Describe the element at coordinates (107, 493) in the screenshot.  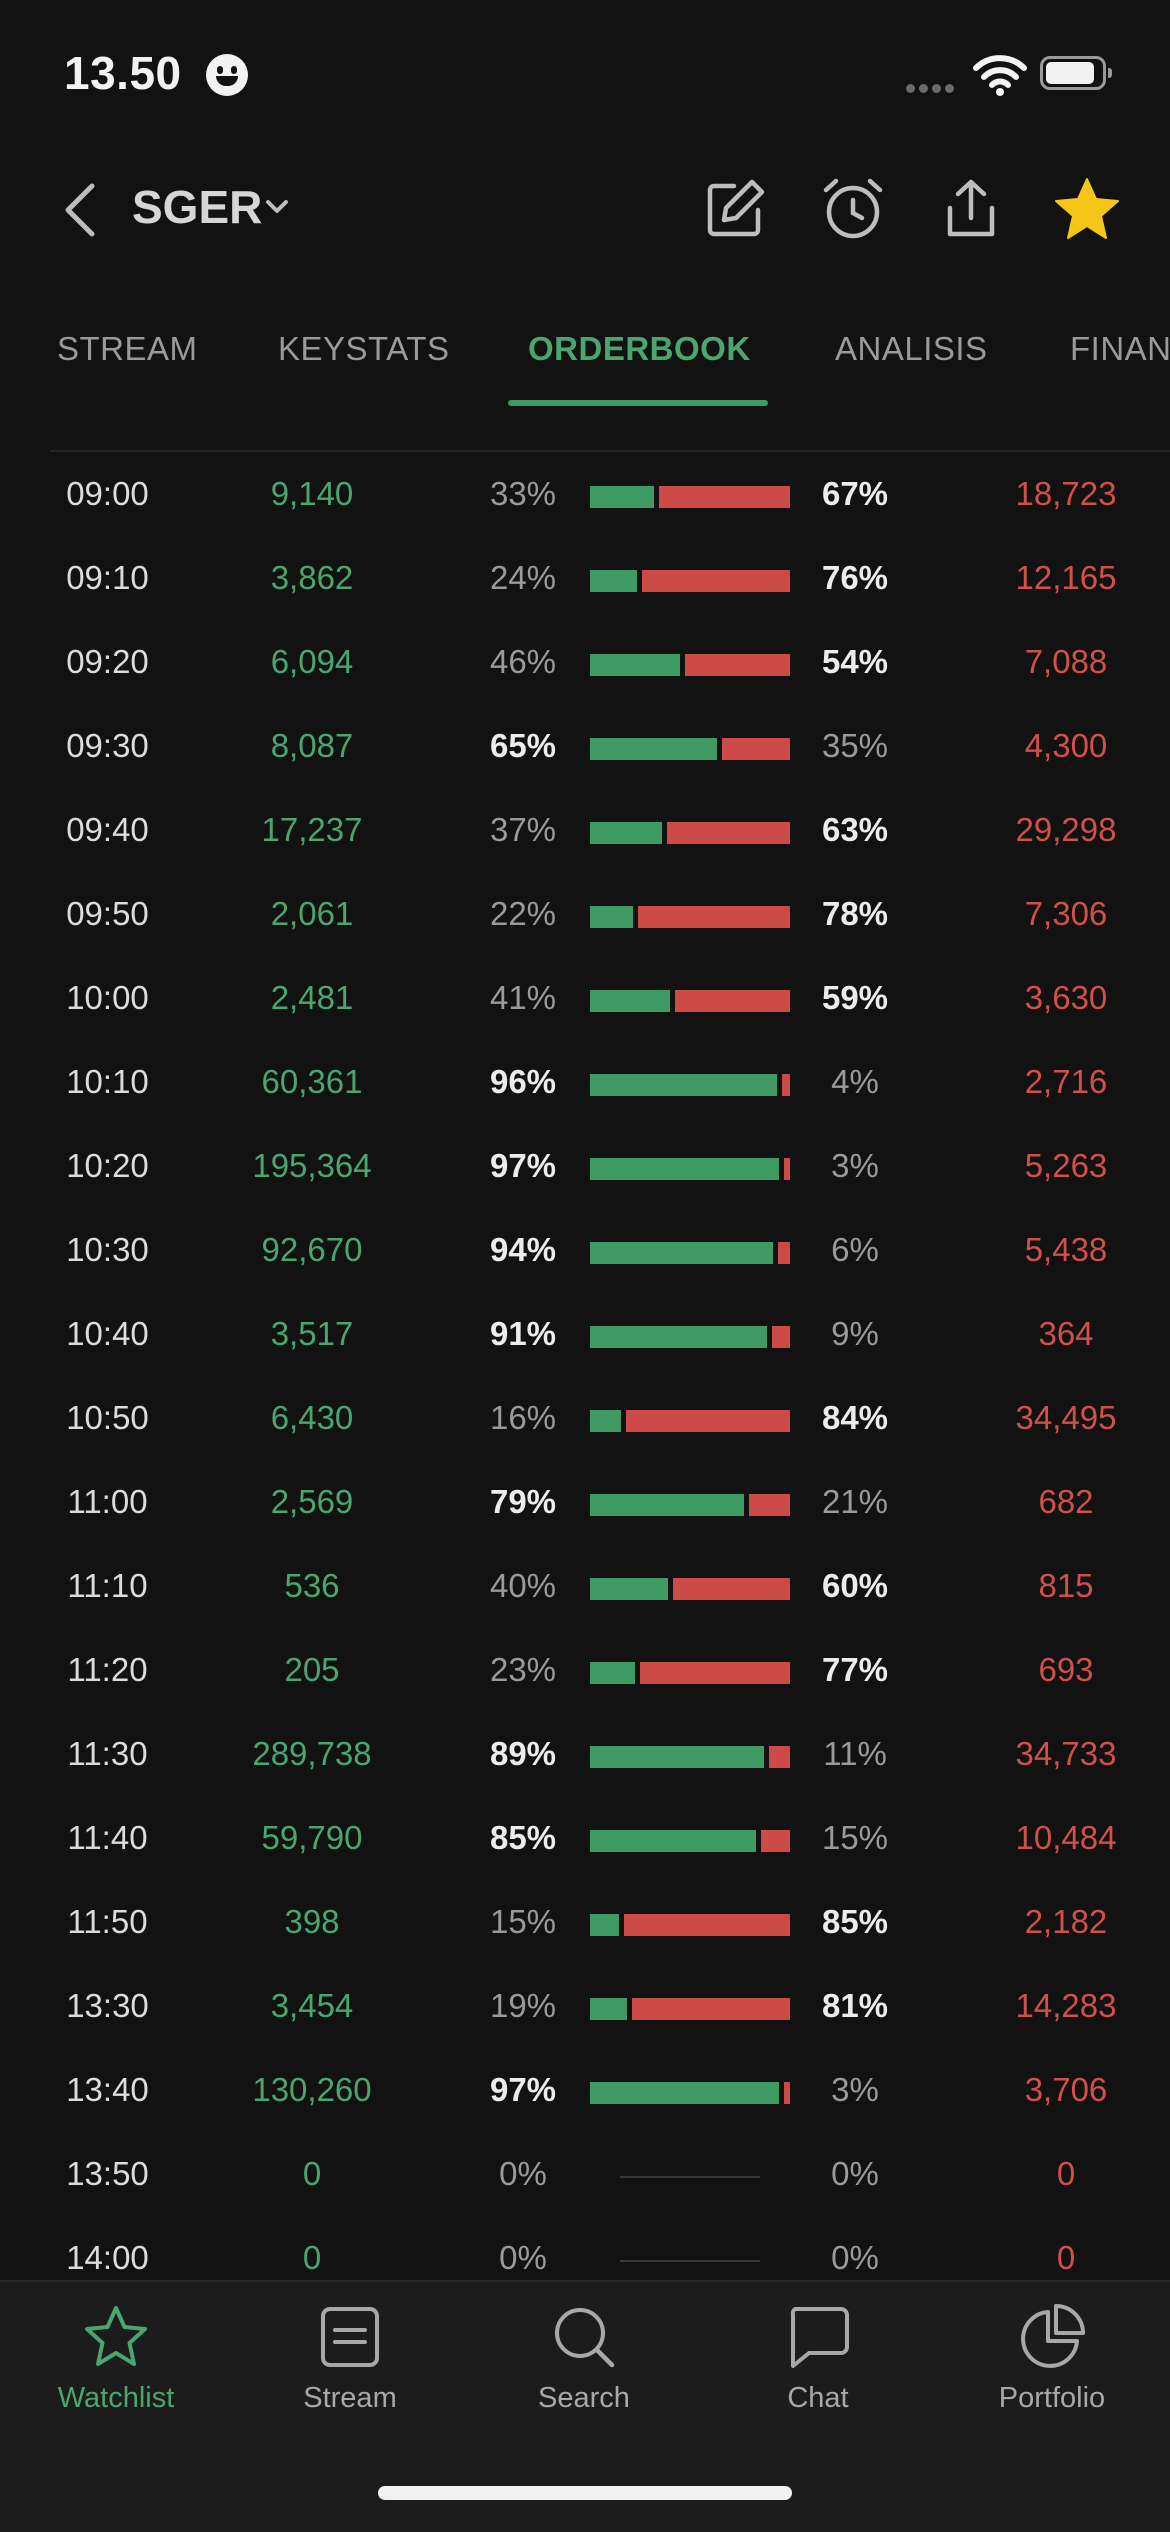
I see `row-time: 09:00` at that location.